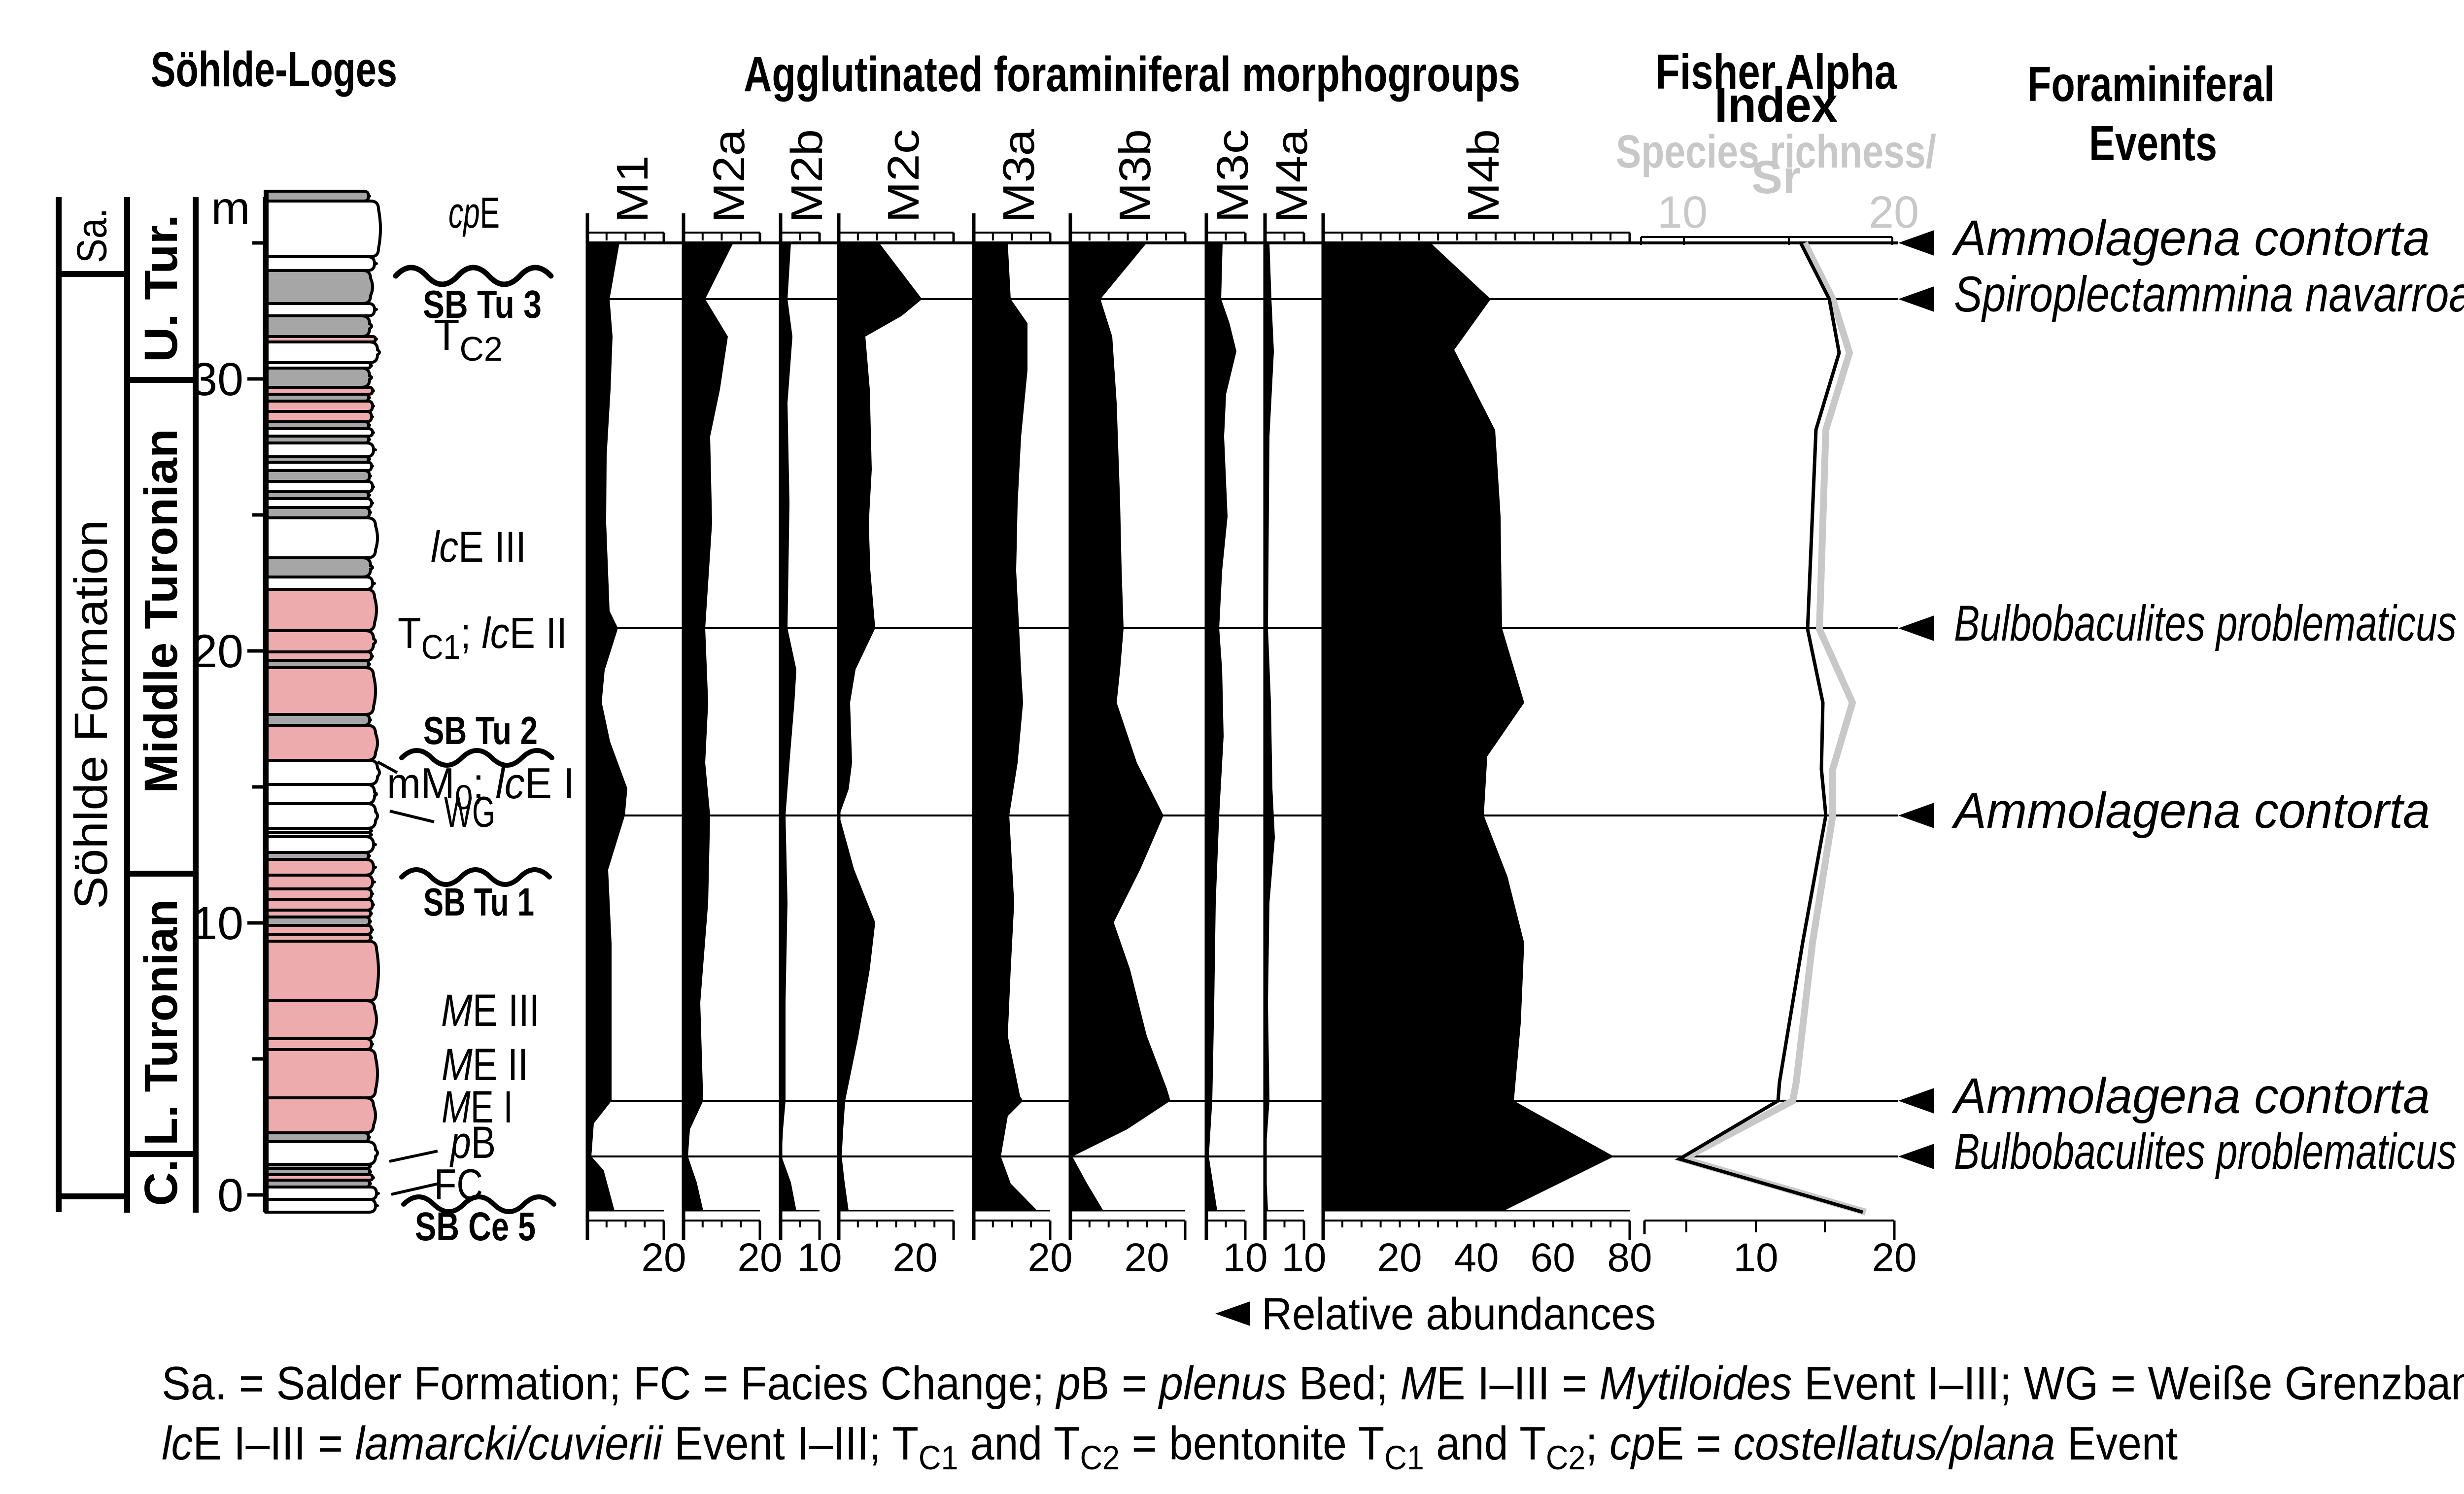  I want to click on svg-text: Species richness/, so click(1776, 152).